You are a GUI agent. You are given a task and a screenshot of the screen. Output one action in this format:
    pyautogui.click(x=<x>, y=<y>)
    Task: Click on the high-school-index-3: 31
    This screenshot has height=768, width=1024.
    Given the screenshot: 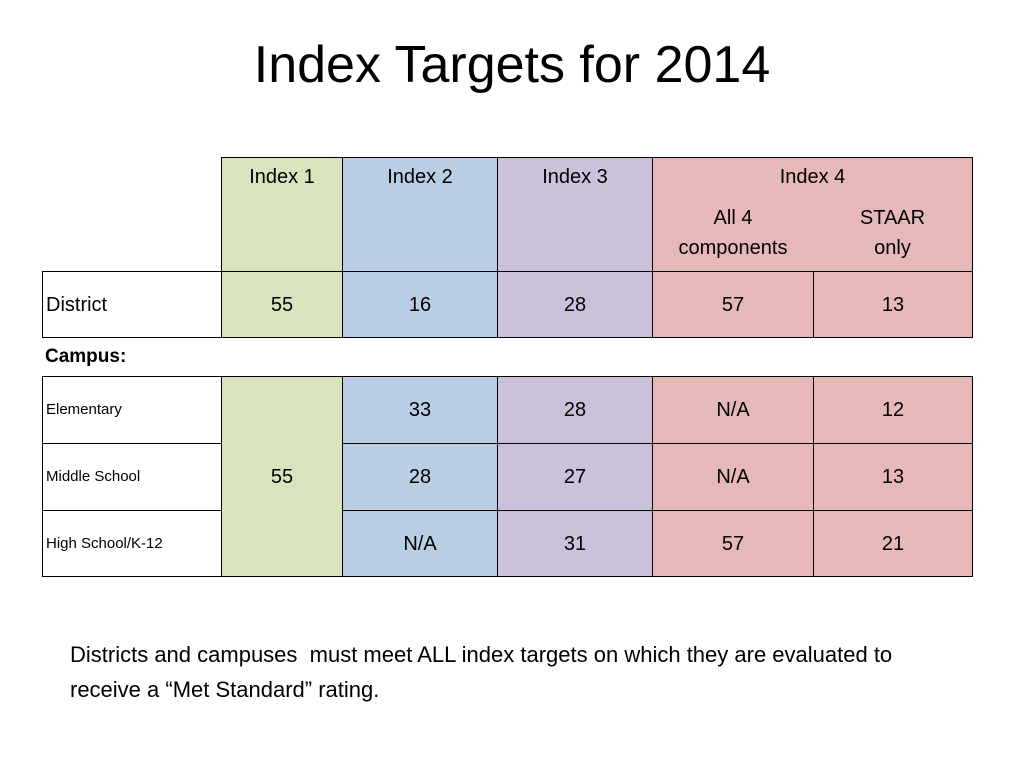 What is the action you would take?
    pyautogui.click(x=574, y=543)
    